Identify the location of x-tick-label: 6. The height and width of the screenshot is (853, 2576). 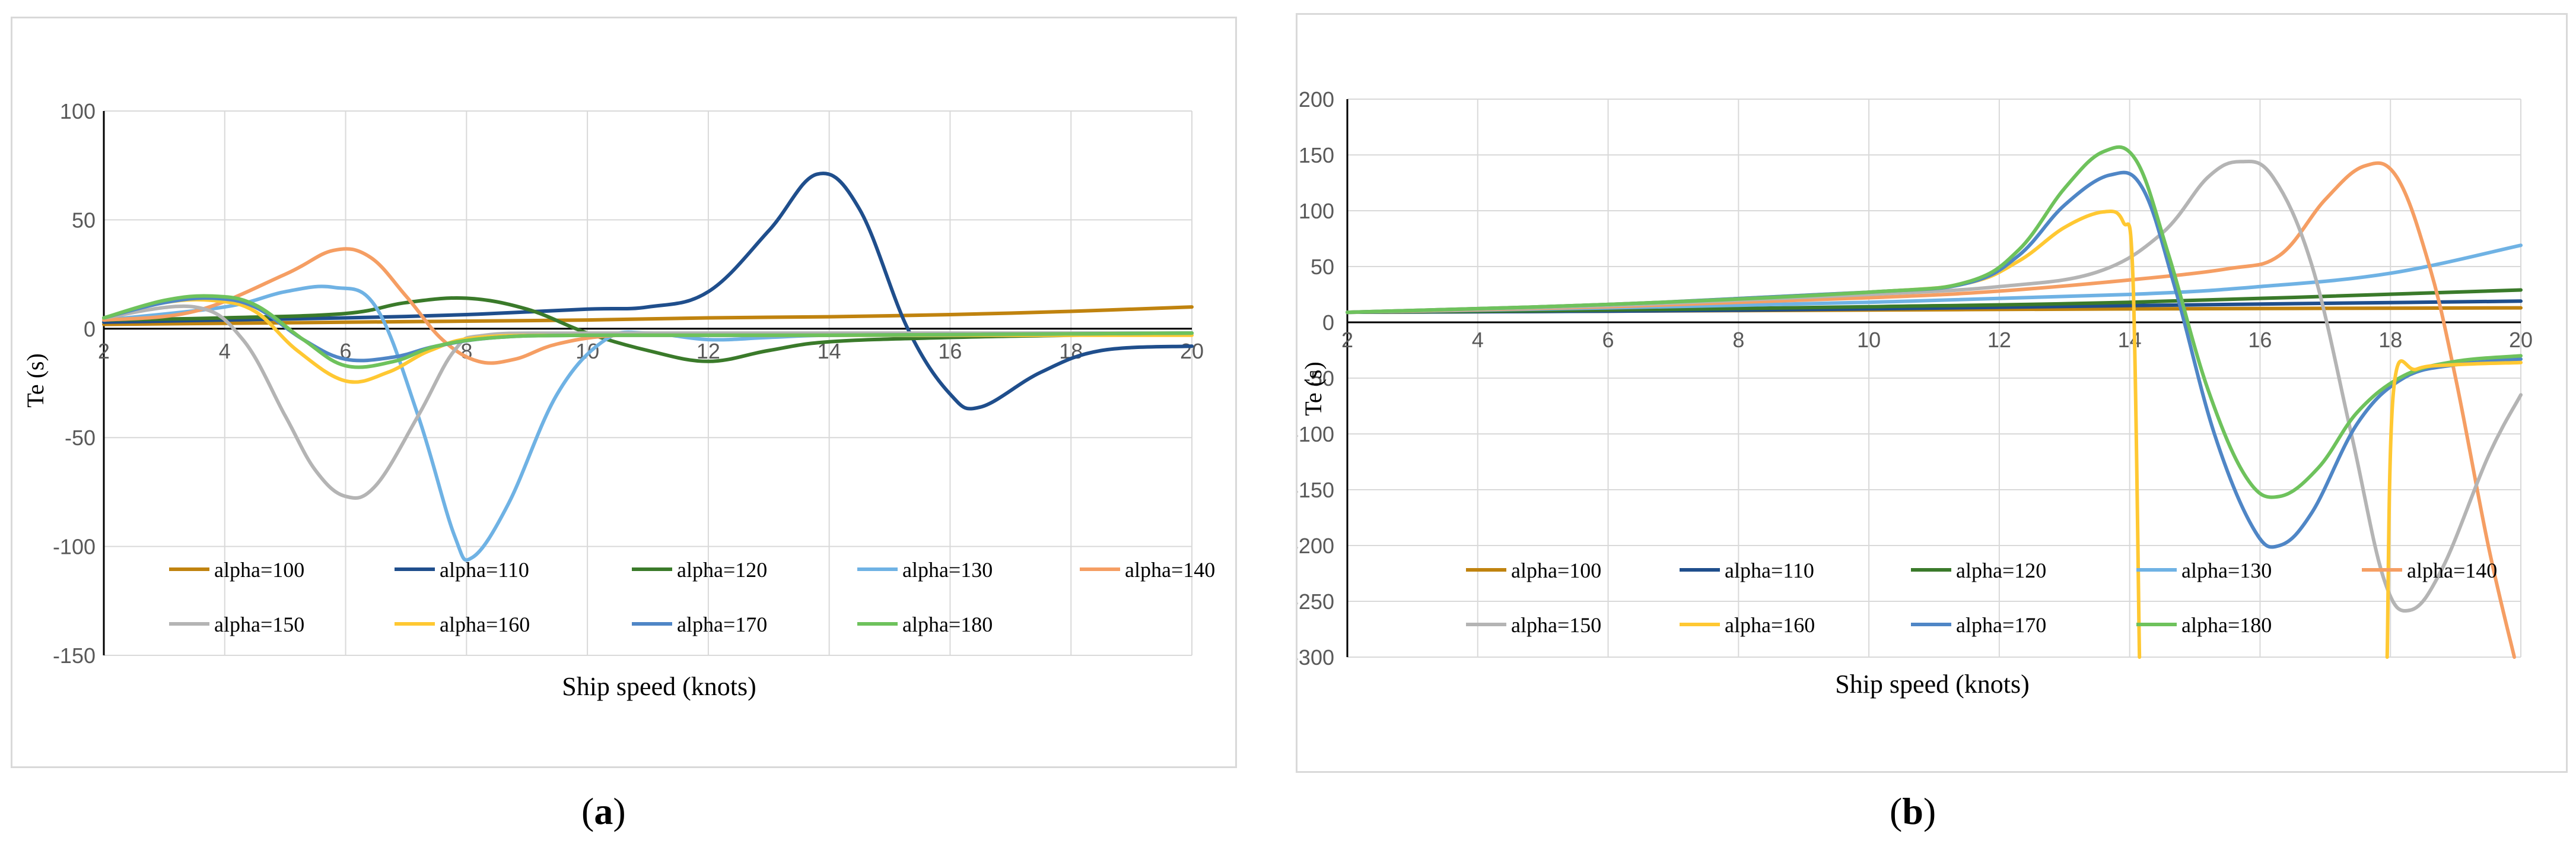
(1608, 340).